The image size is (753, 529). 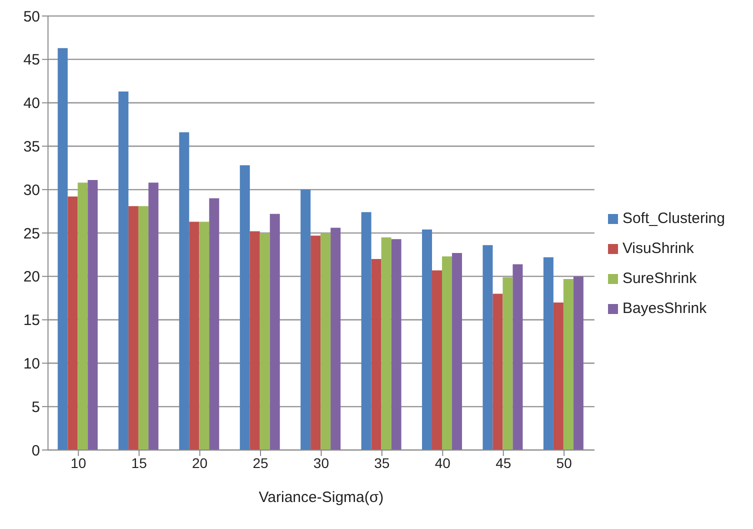 What do you see at coordinates (31, 60) in the screenshot?
I see `y-tick-label: 45` at bounding box center [31, 60].